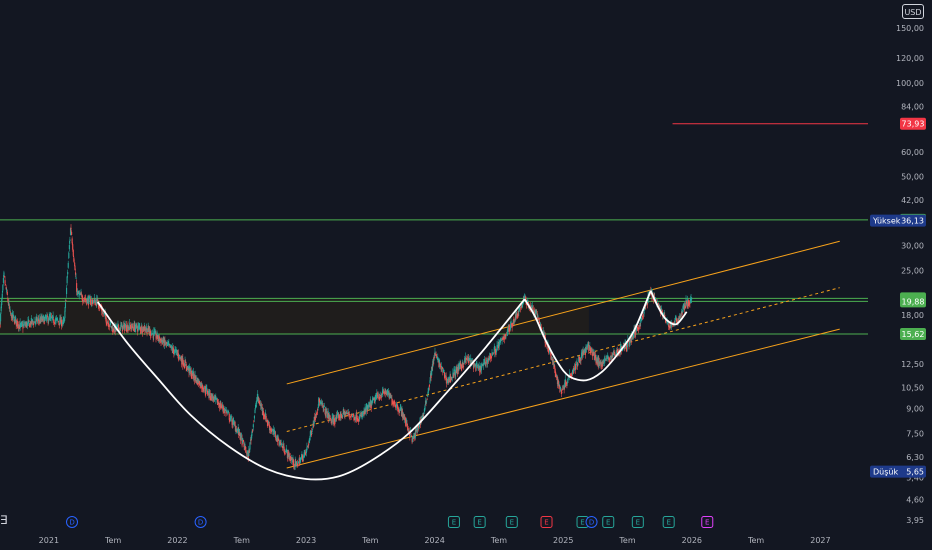 This screenshot has width=932, height=550. I want to click on price-tag-bg, so click(913, 301).